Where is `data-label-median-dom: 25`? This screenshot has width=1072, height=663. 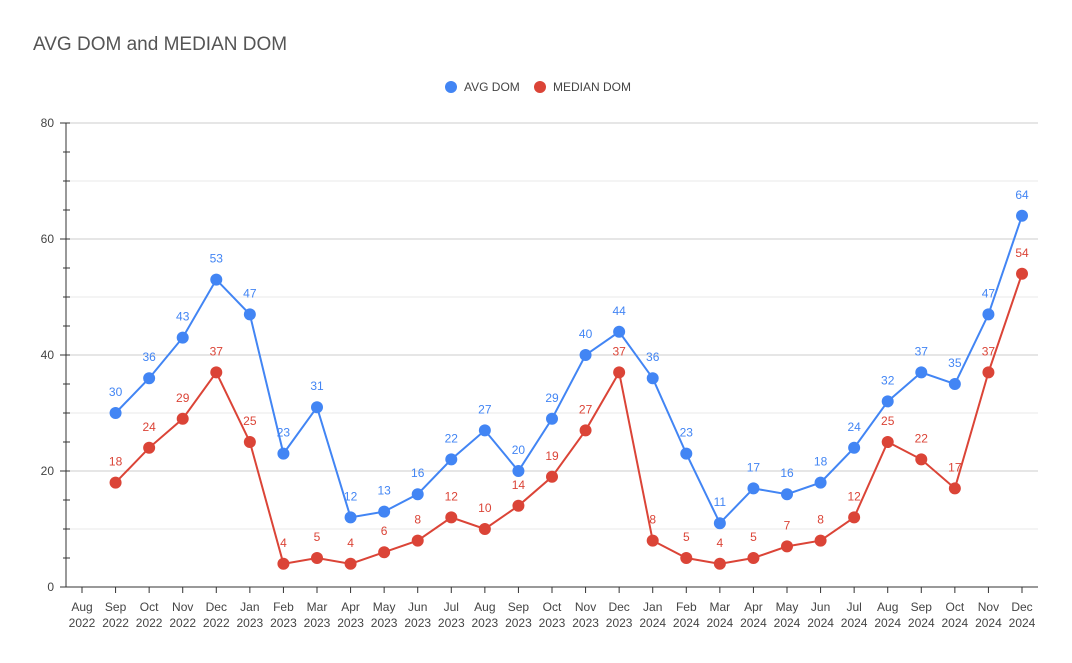
data-label-median-dom: 25 is located at coordinates (250, 421).